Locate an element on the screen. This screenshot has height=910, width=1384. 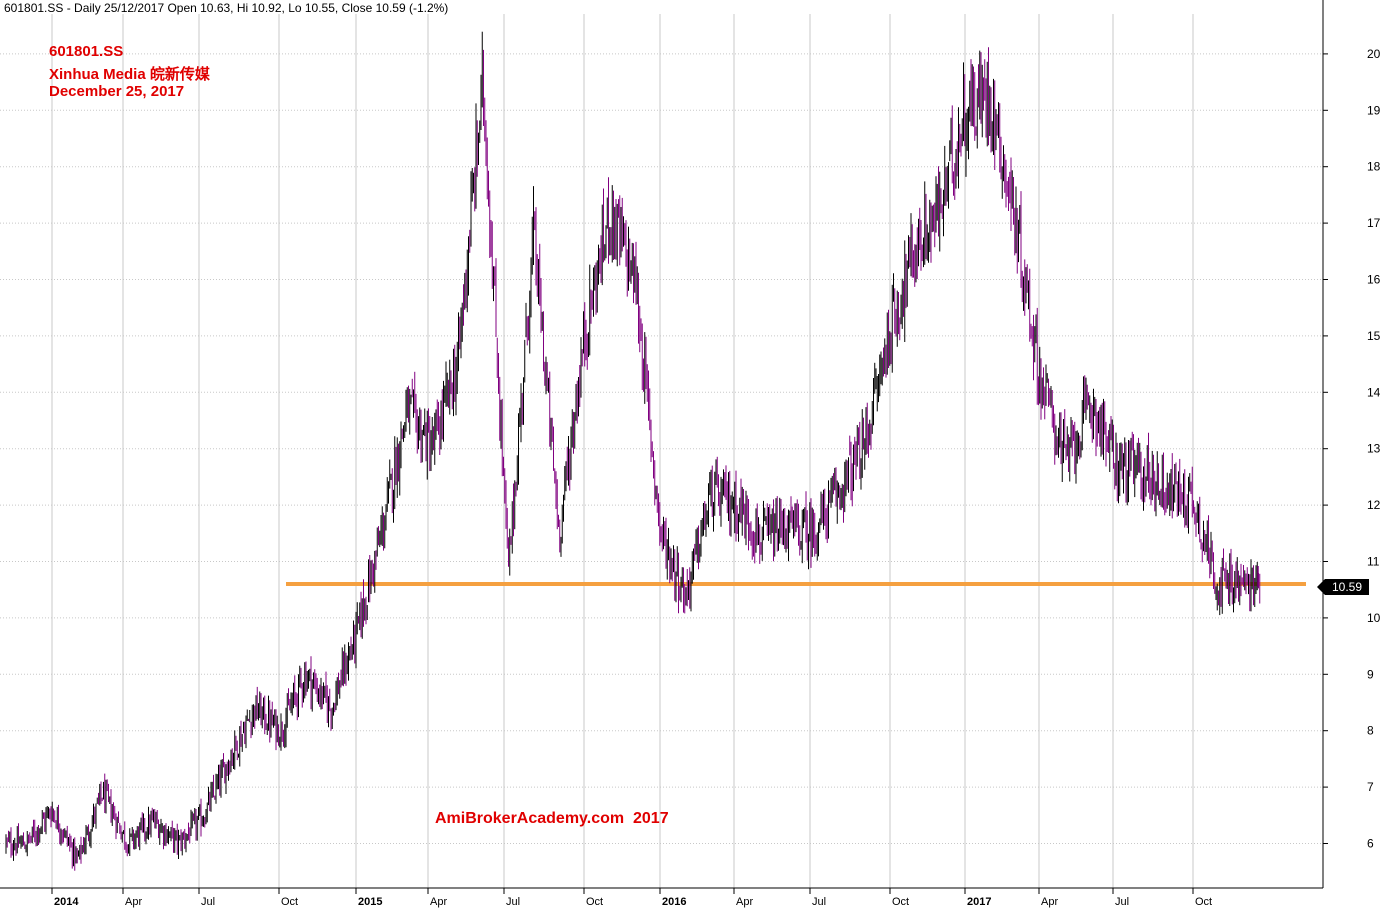
y-tick-label: 18 is located at coordinates (1374, 167).